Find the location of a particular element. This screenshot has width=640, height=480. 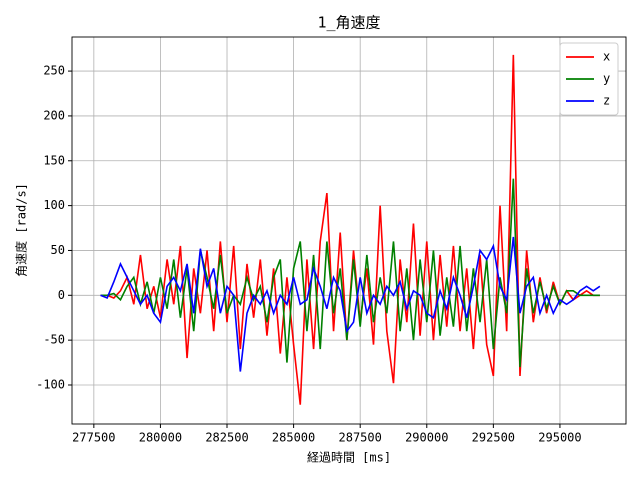

y-tick-label: 250 is located at coordinates (54, 71).